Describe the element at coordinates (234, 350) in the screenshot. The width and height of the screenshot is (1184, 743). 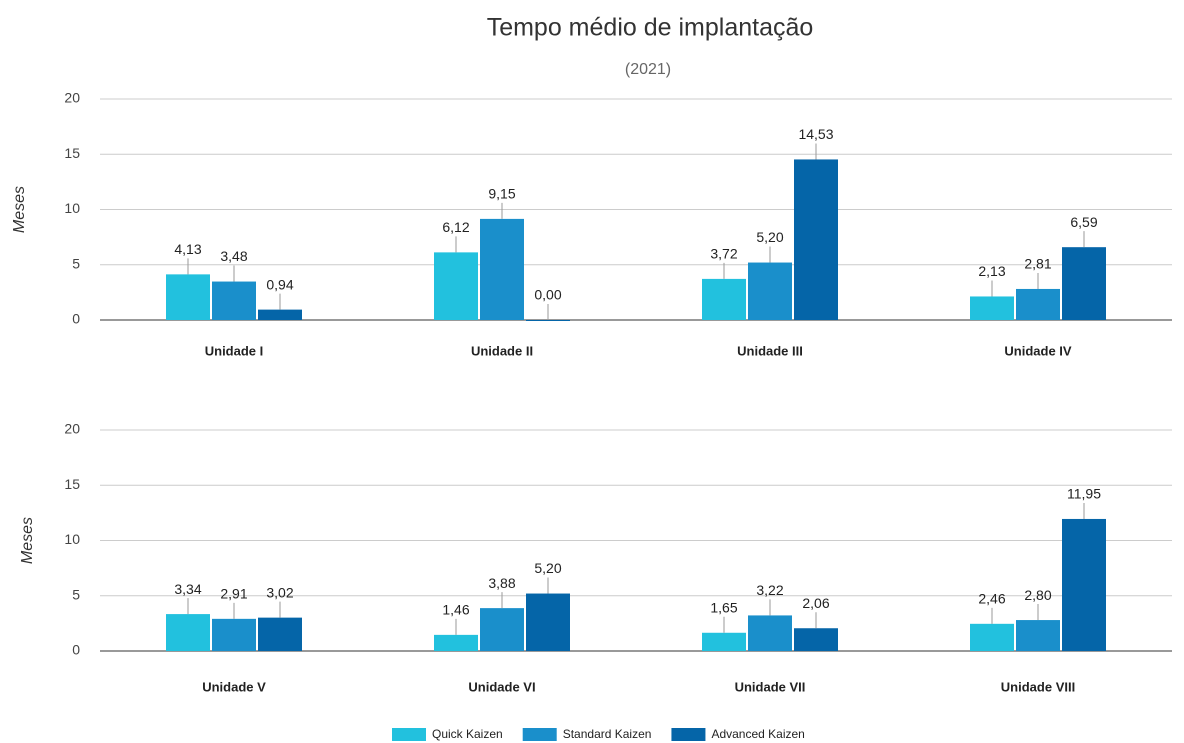
I see `x-tick-label: Unidade I` at that location.